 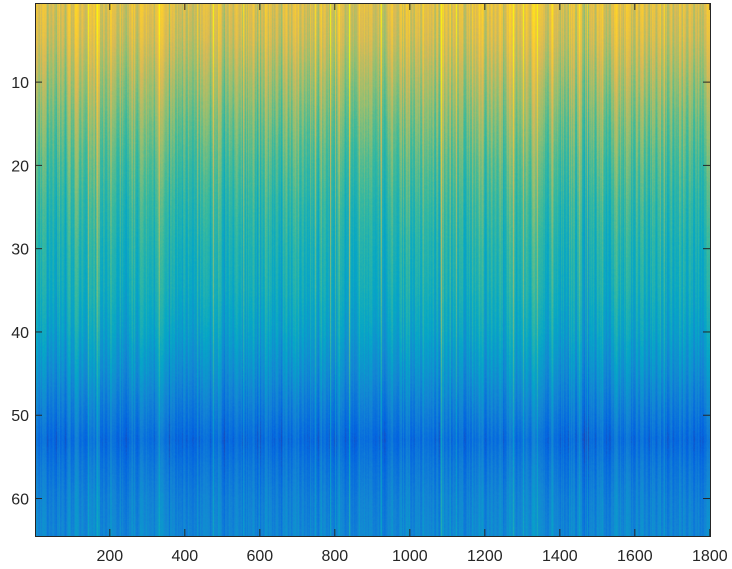 What do you see at coordinates (20, 333) in the screenshot?
I see `y-tick-label: 40` at bounding box center [20, 333].